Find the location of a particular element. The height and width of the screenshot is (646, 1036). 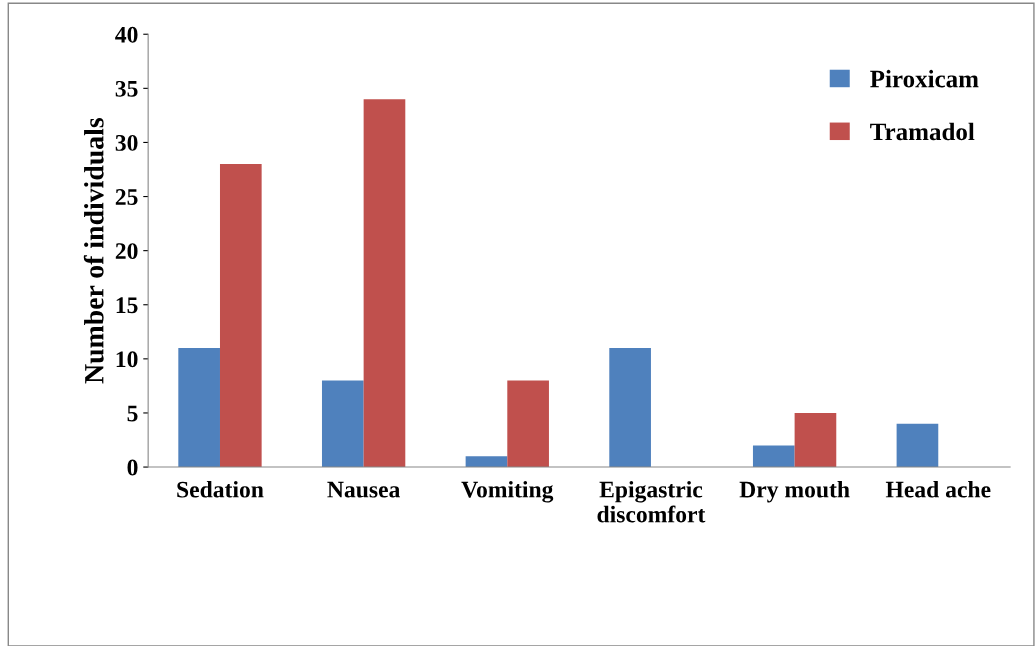

y-tick-label: 10 is located at coordinates (127, 359).